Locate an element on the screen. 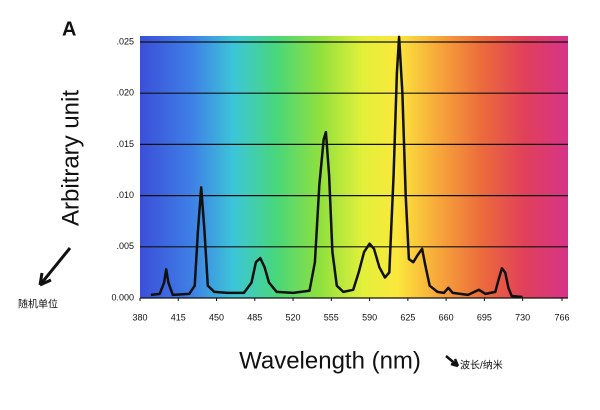 The width and height of the screenshot is (600, 410). x-tick-label: 590 is located at coordinates (369, 317).